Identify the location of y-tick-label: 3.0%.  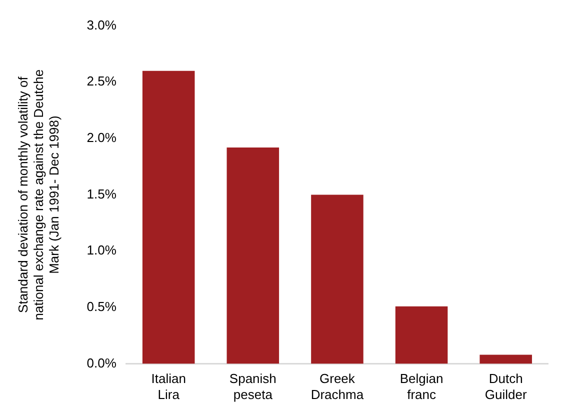
(101, 24).